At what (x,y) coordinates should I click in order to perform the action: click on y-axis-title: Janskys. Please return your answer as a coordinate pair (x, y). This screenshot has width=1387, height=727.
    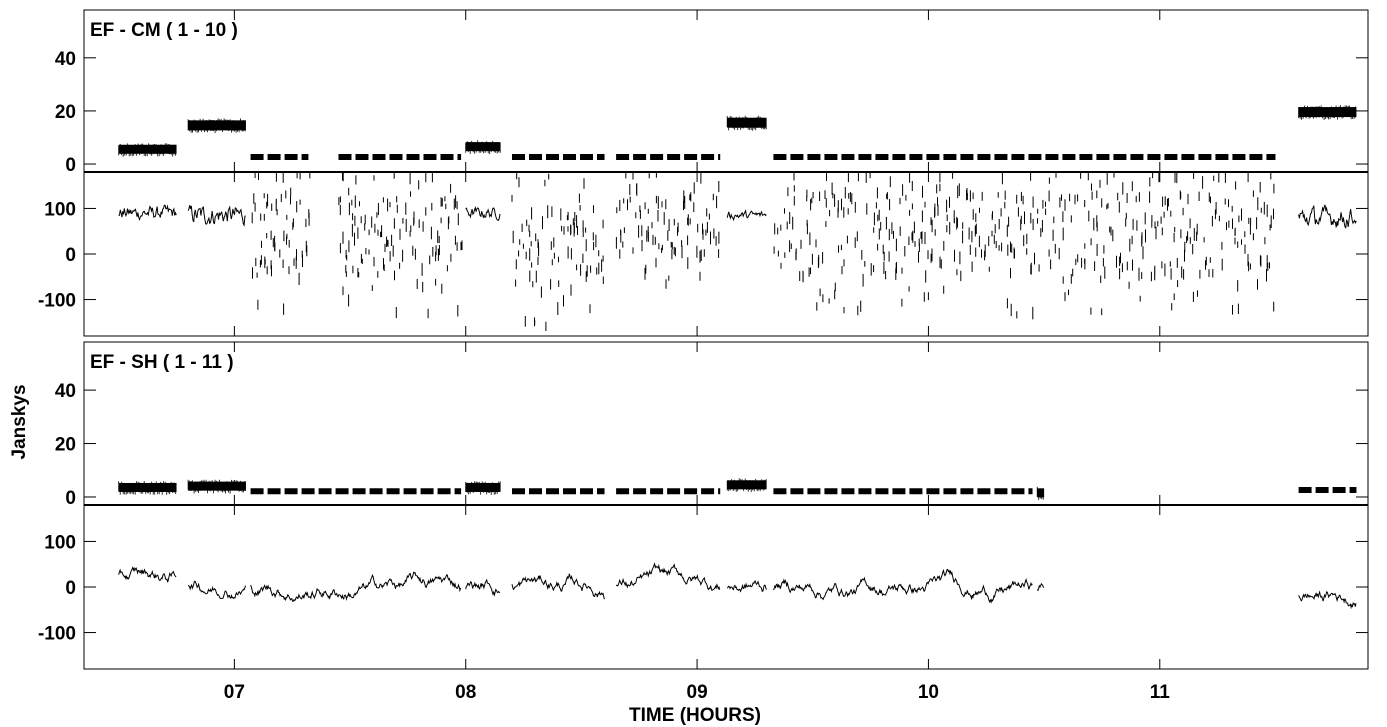
    Looking at the image, I should click on (19, 421).